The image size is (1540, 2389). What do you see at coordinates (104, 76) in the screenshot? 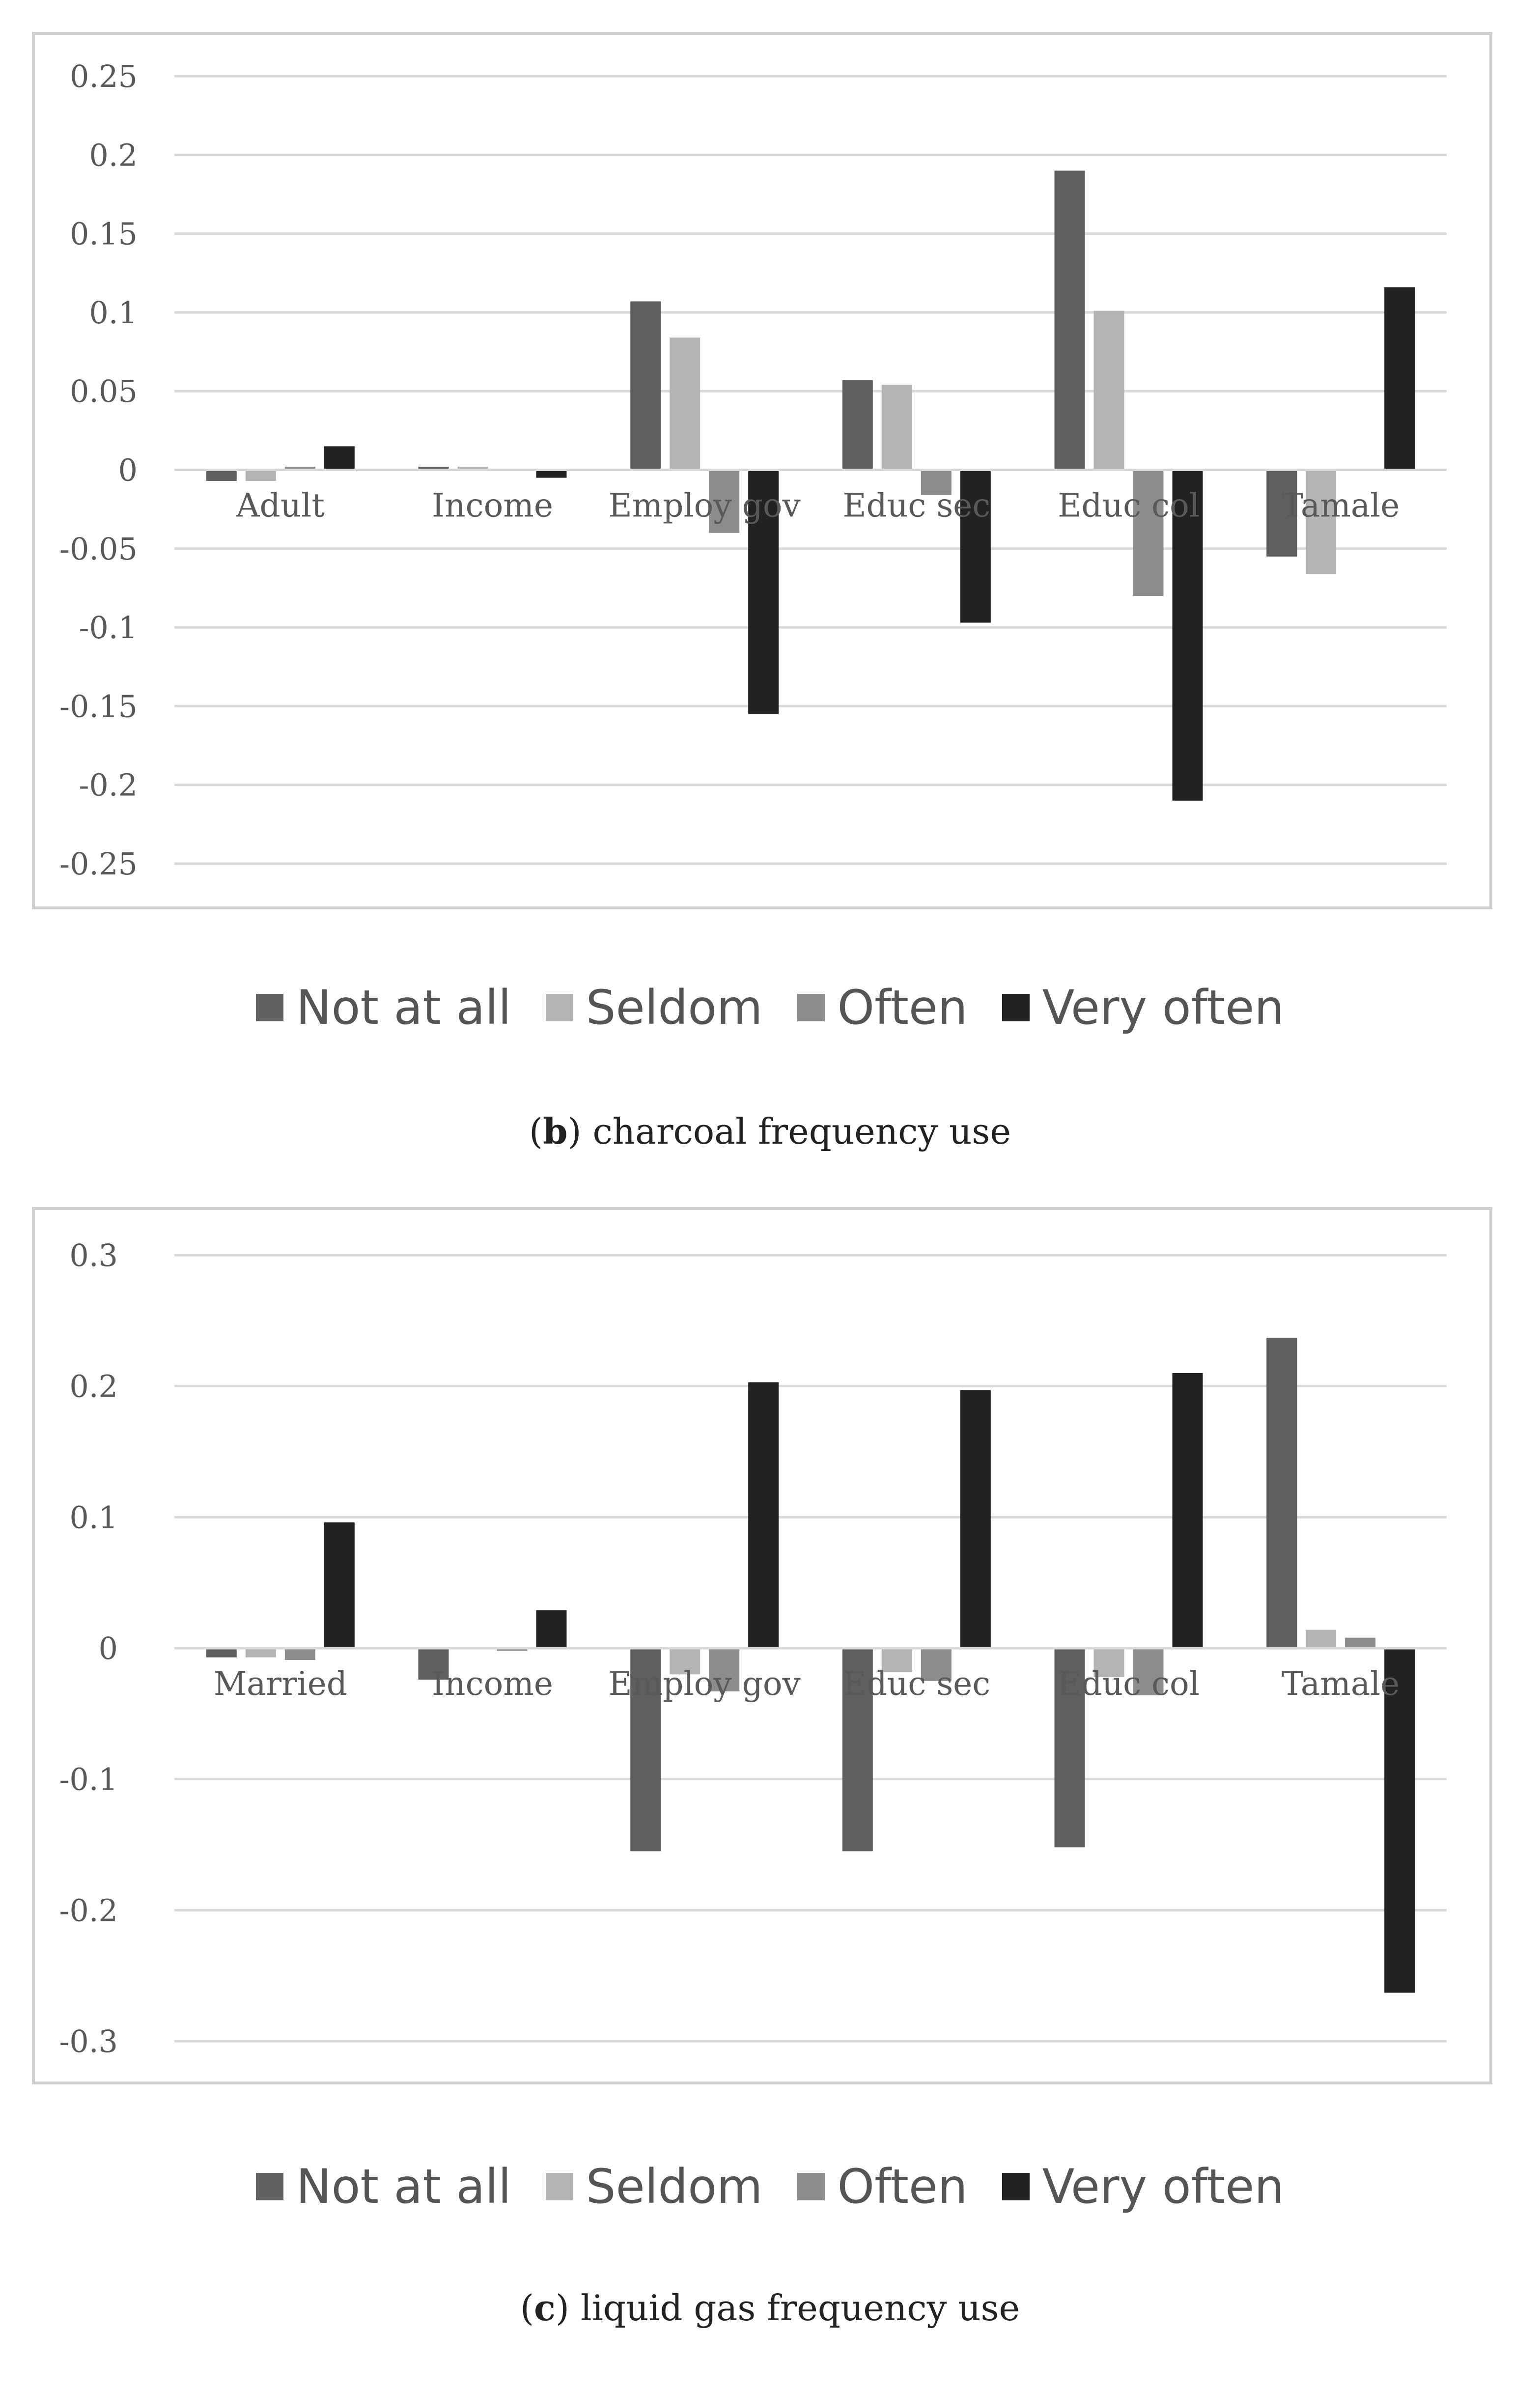
I see `y-tick-label: 0.25` at bounding box center [104, 76].